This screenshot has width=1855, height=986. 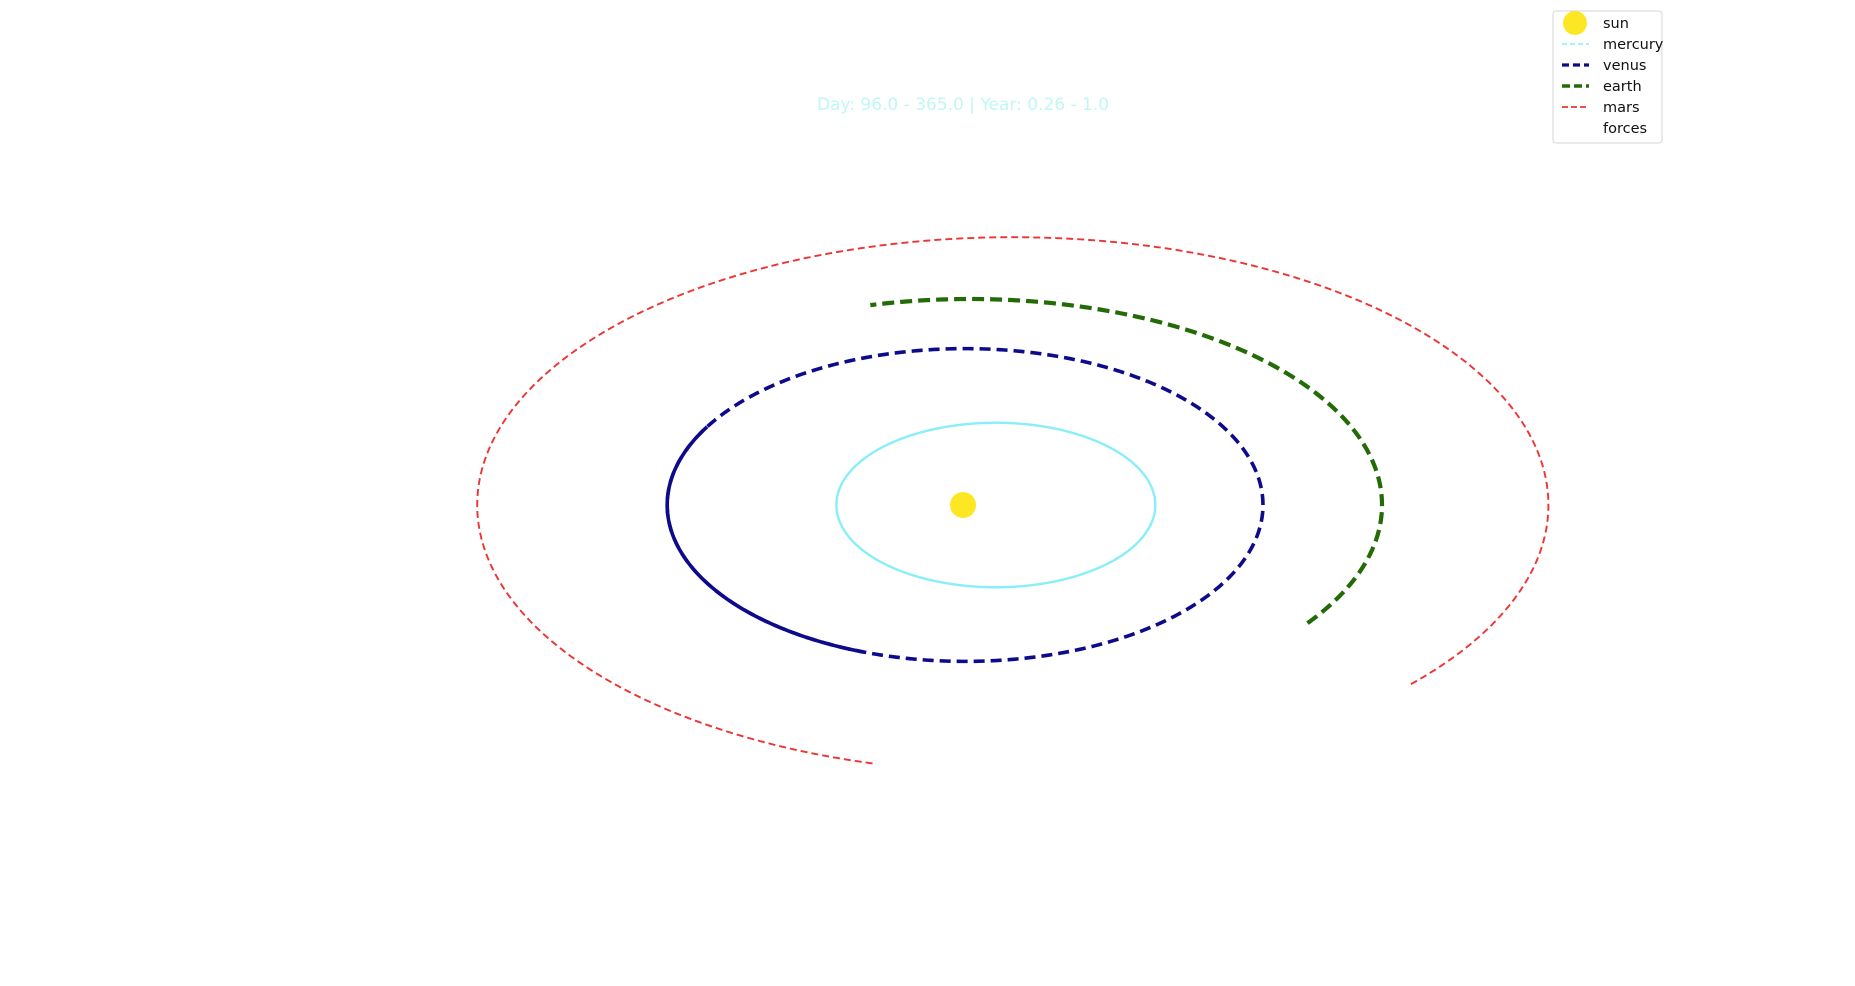 I want to click on legend-label-venus: venus, so click(x=1624, y=66).